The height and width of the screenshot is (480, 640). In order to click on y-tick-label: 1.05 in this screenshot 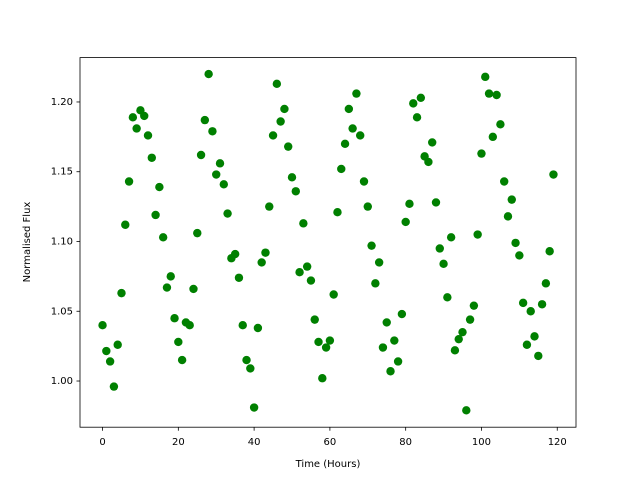, I will do `click(62, 311)`.